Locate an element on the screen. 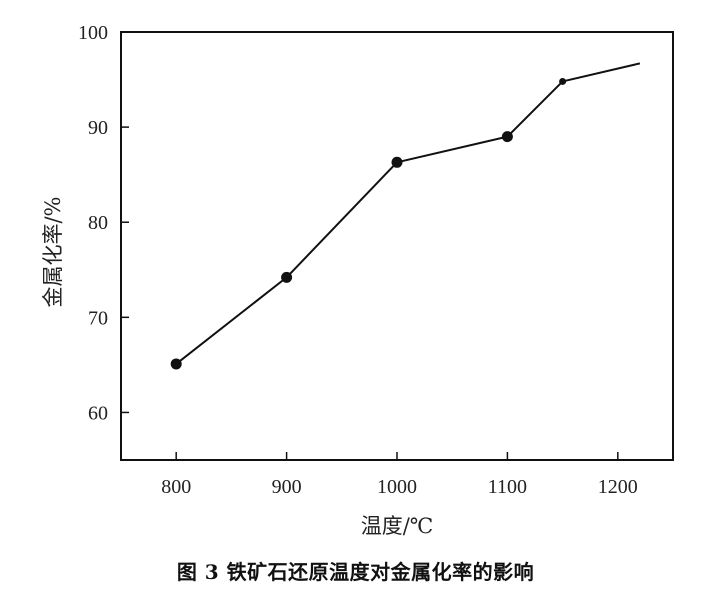  x-tick-label: 1000 is located at coordinates (397, 487).